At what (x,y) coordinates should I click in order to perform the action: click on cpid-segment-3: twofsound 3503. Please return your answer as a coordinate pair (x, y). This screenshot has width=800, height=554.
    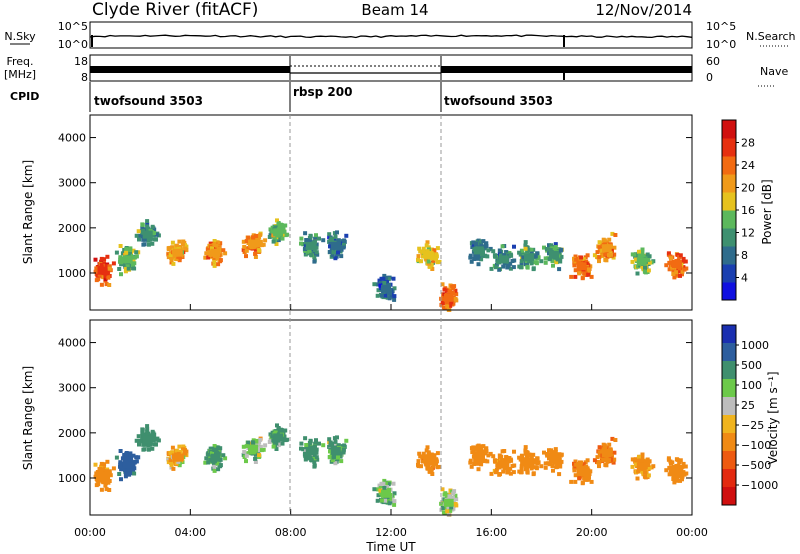
    Looking at the image, I should click on (498, 101).